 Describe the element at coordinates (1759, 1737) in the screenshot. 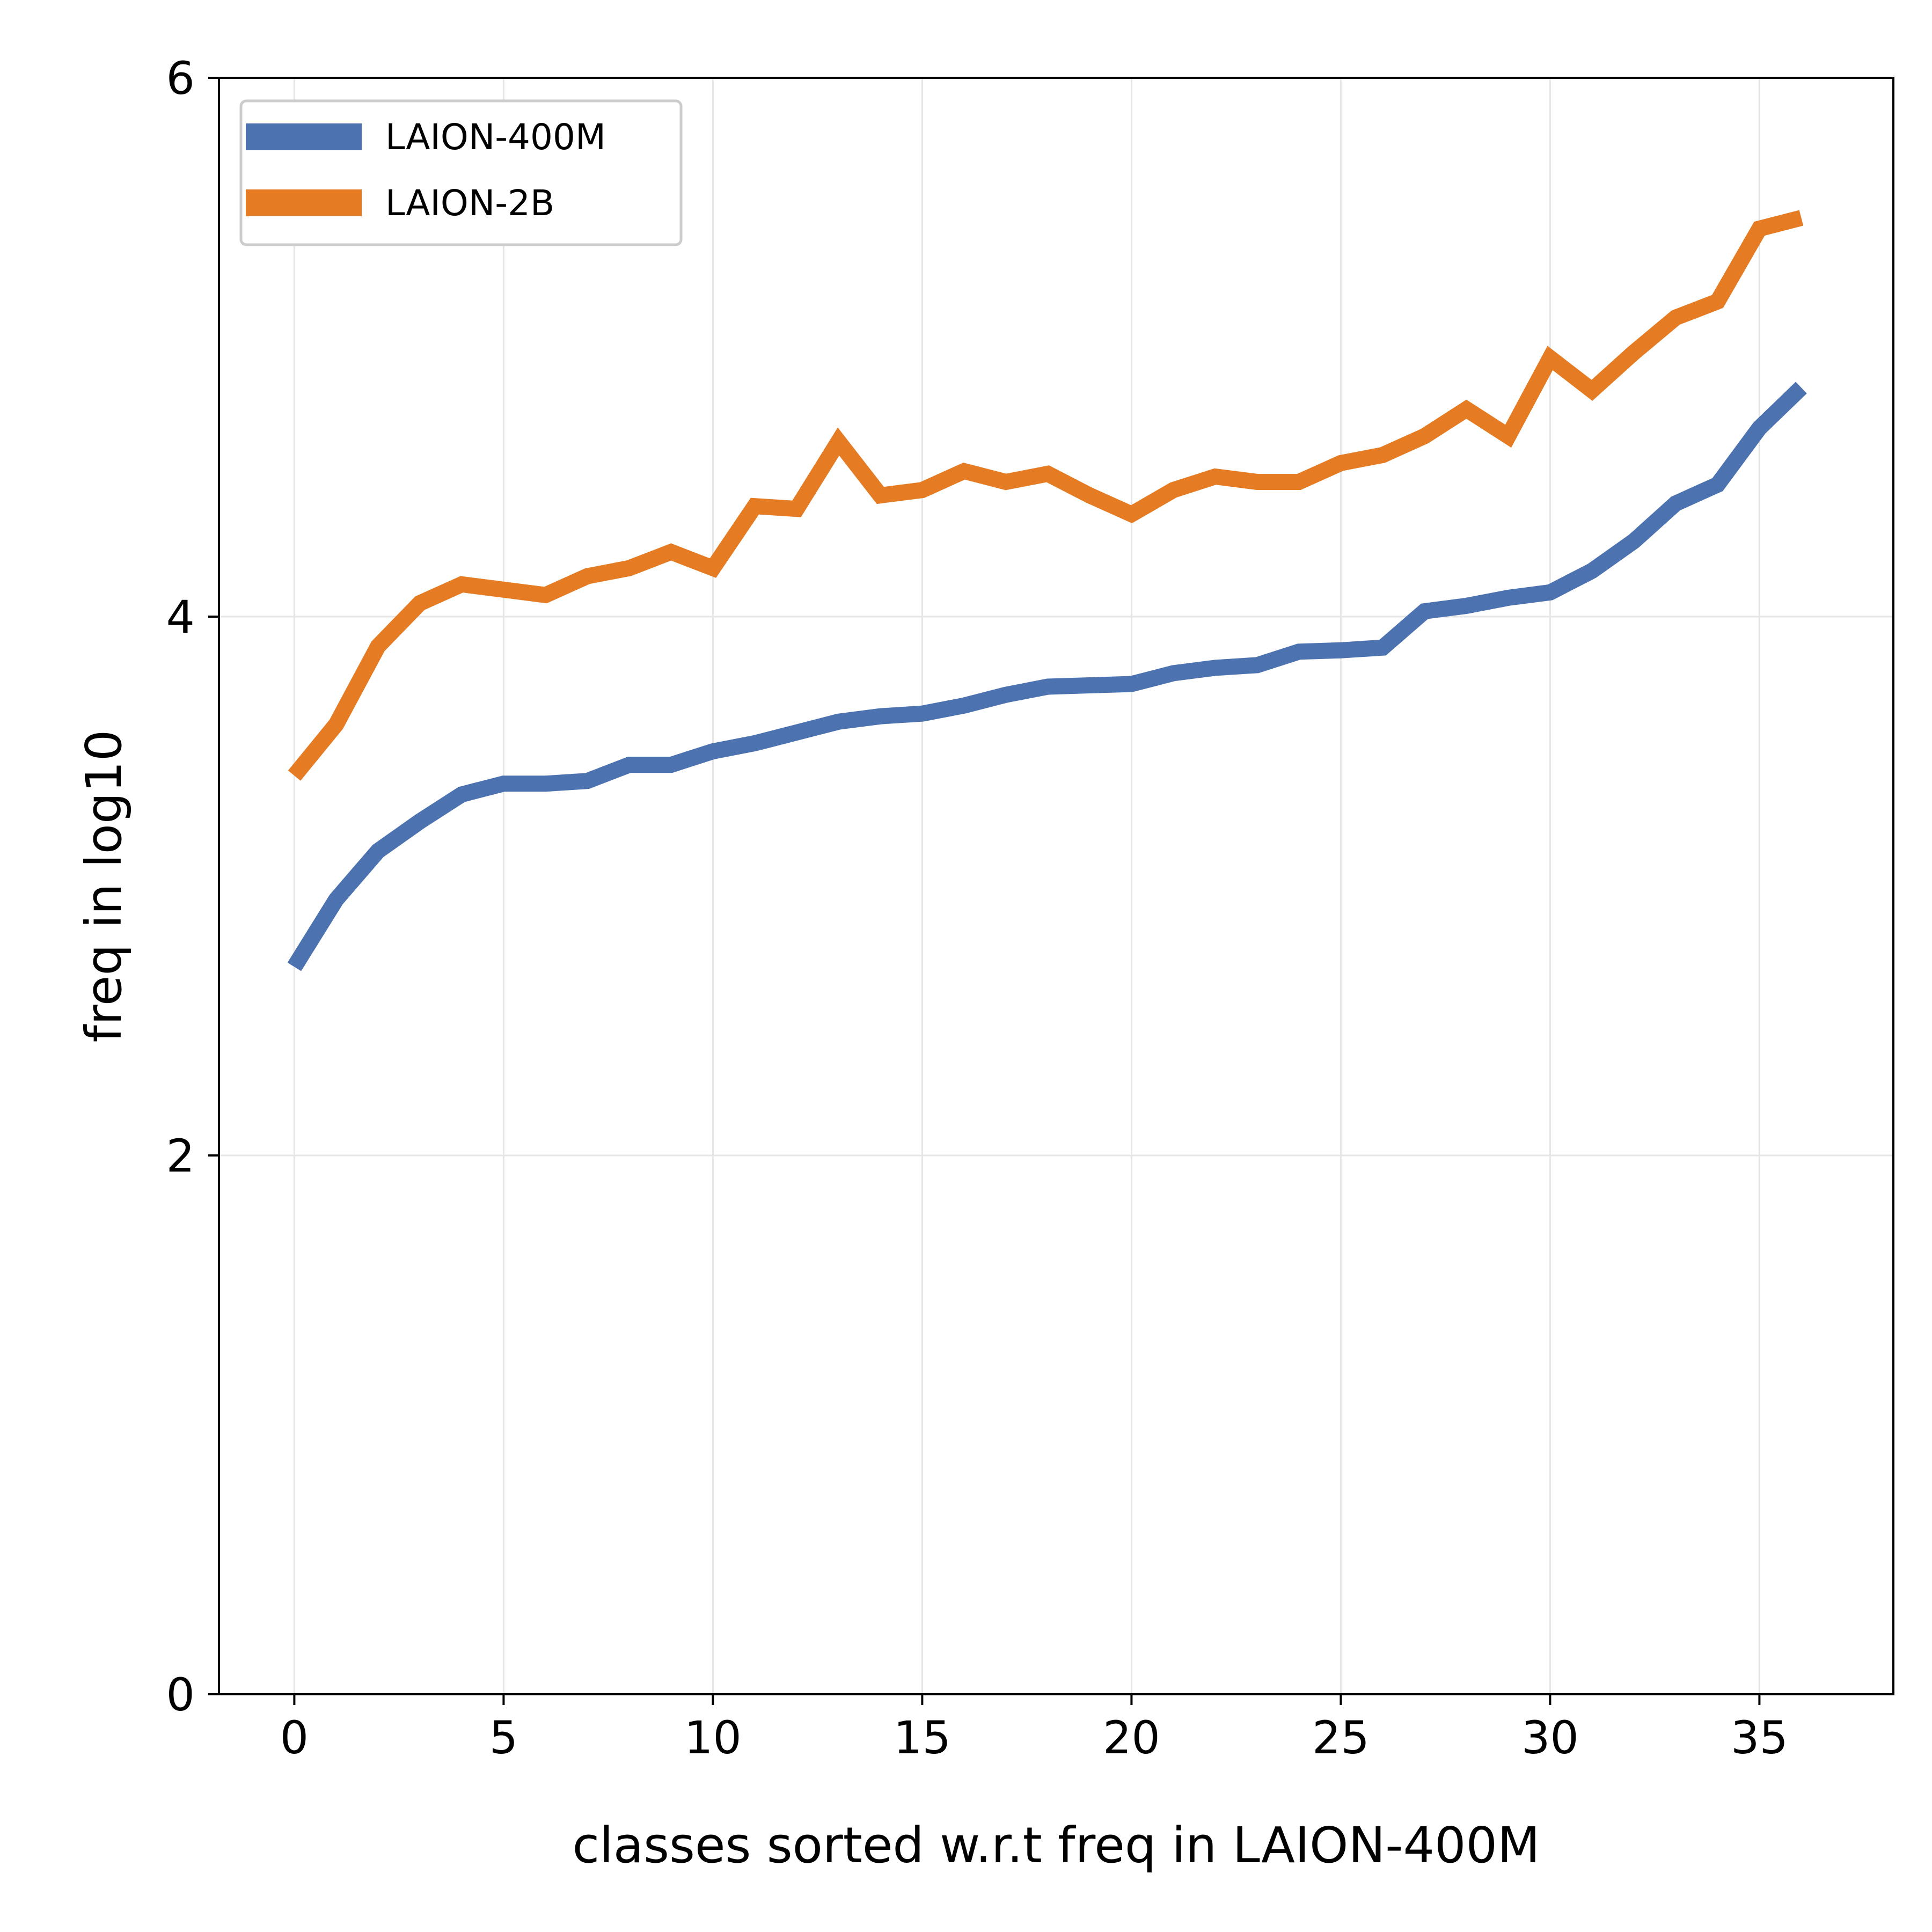

I see `x-tick-label: 35` at that location.